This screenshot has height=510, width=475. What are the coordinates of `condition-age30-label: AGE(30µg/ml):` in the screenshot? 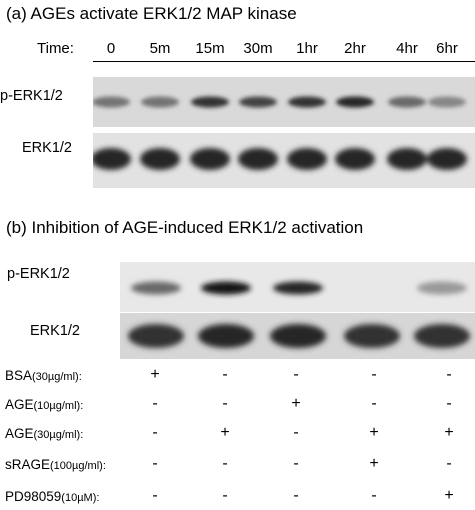 It's located at (44, 433).